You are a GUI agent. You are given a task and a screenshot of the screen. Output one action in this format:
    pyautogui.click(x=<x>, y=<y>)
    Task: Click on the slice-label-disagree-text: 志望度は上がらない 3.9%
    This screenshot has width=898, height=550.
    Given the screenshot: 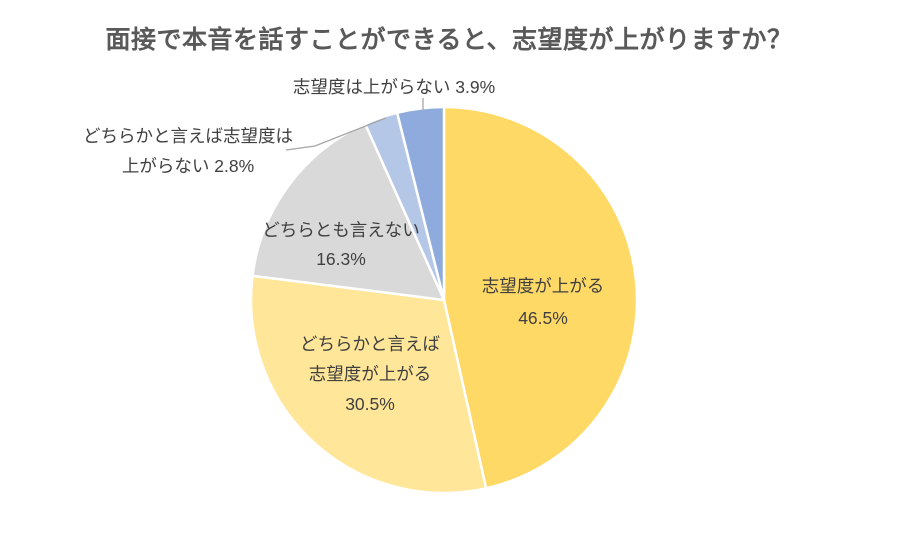 What is the action you would take?
    pyautogui.click(x=394, y=87)
    